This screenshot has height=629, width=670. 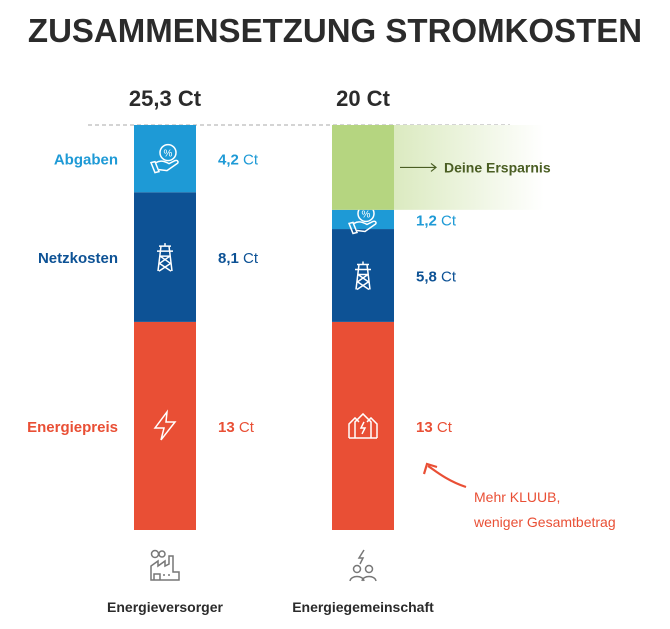 What do you see at coordinates (363, 98) in the screenshot?
I see `total-label: 20 Ct` at bounding box center [363, 98].